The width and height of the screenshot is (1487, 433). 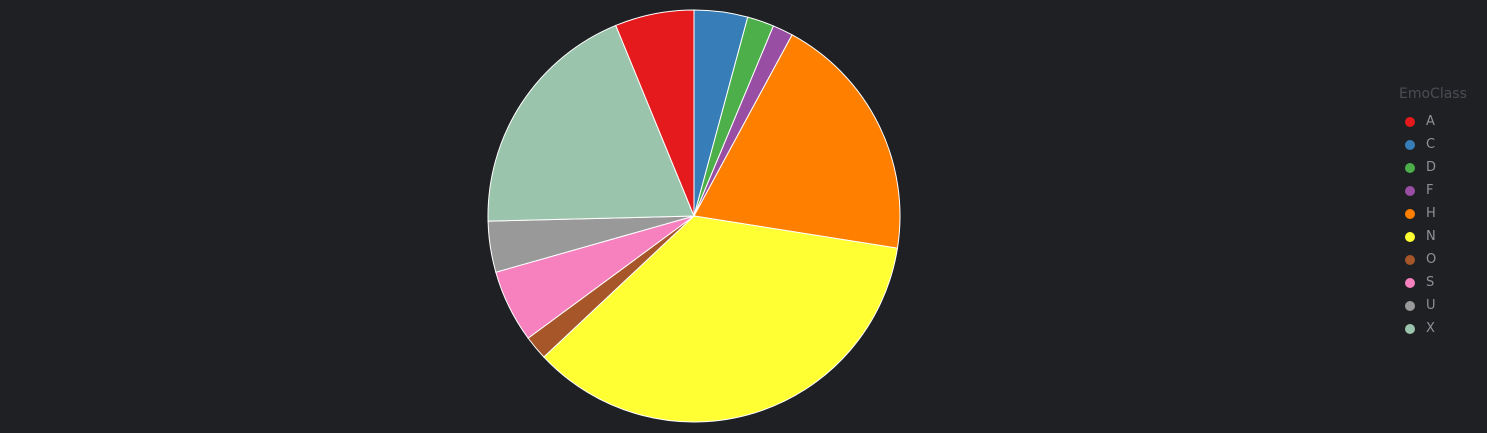 I want to click on legend-item-u: U, so click(x=1446, y=305).